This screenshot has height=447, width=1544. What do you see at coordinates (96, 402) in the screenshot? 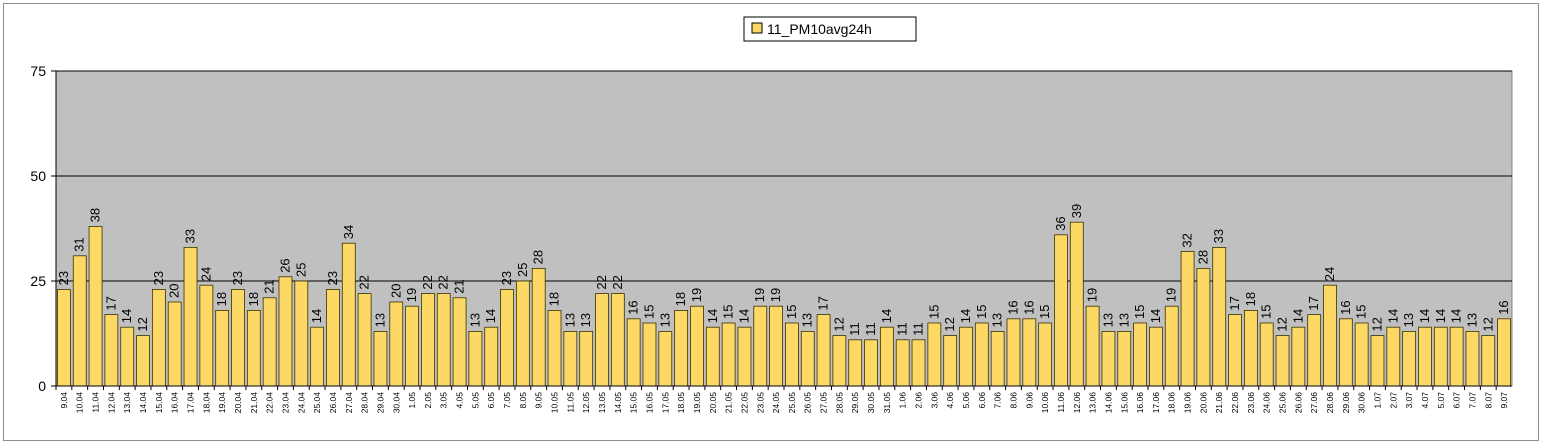
I see `x-tick-label: 11.04` at bounding box center [96, 402].